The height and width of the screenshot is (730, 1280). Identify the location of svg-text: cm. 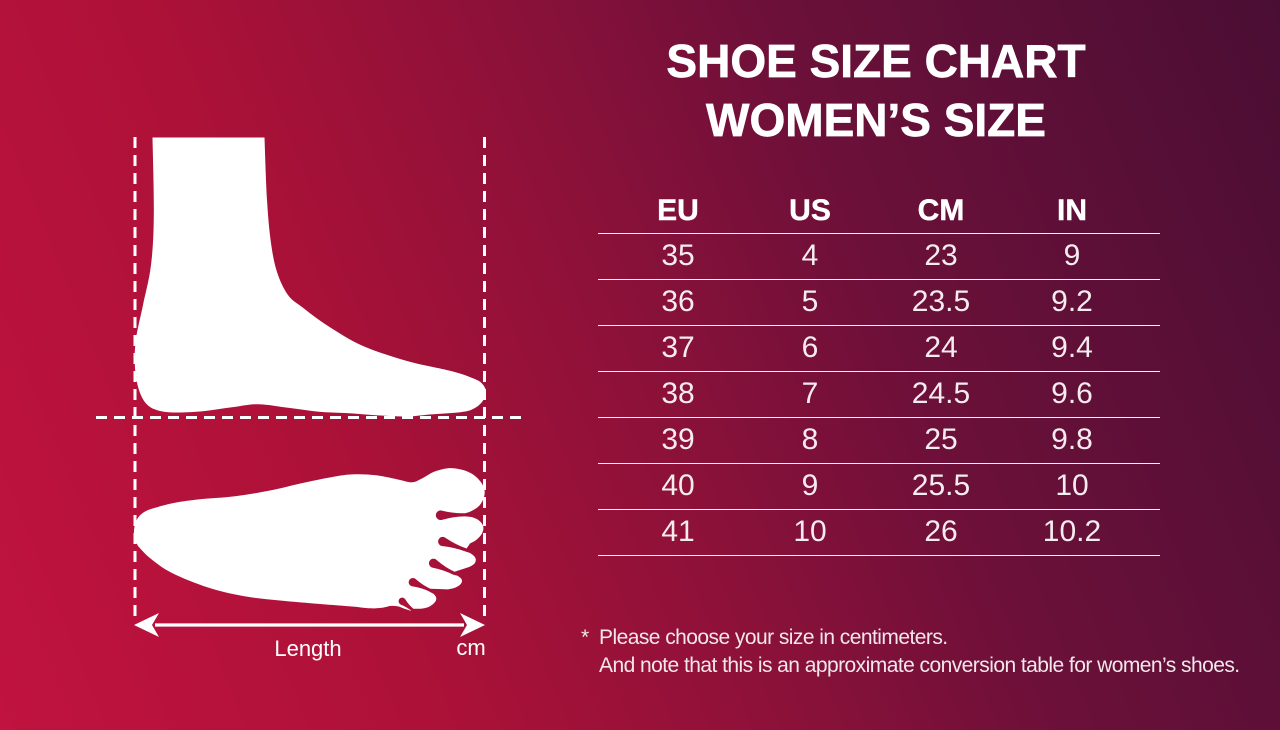
(470, 647).